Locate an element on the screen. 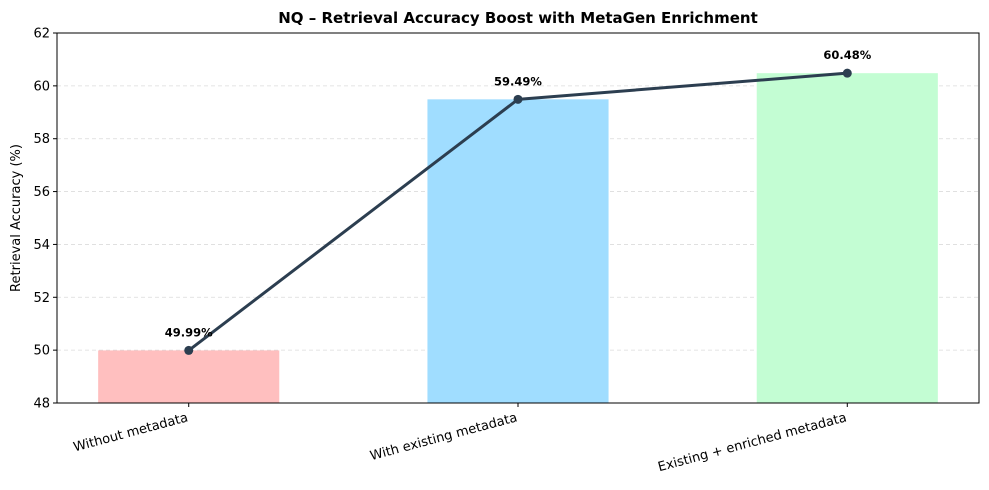  y-tick-label: 62 is located at coordinates (41, 34).